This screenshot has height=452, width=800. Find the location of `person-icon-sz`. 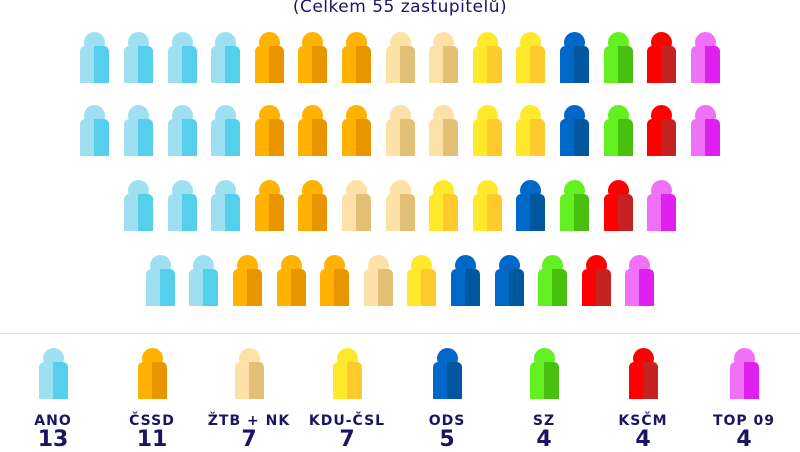

person-icon-sz is located at coordinates (574, 208).